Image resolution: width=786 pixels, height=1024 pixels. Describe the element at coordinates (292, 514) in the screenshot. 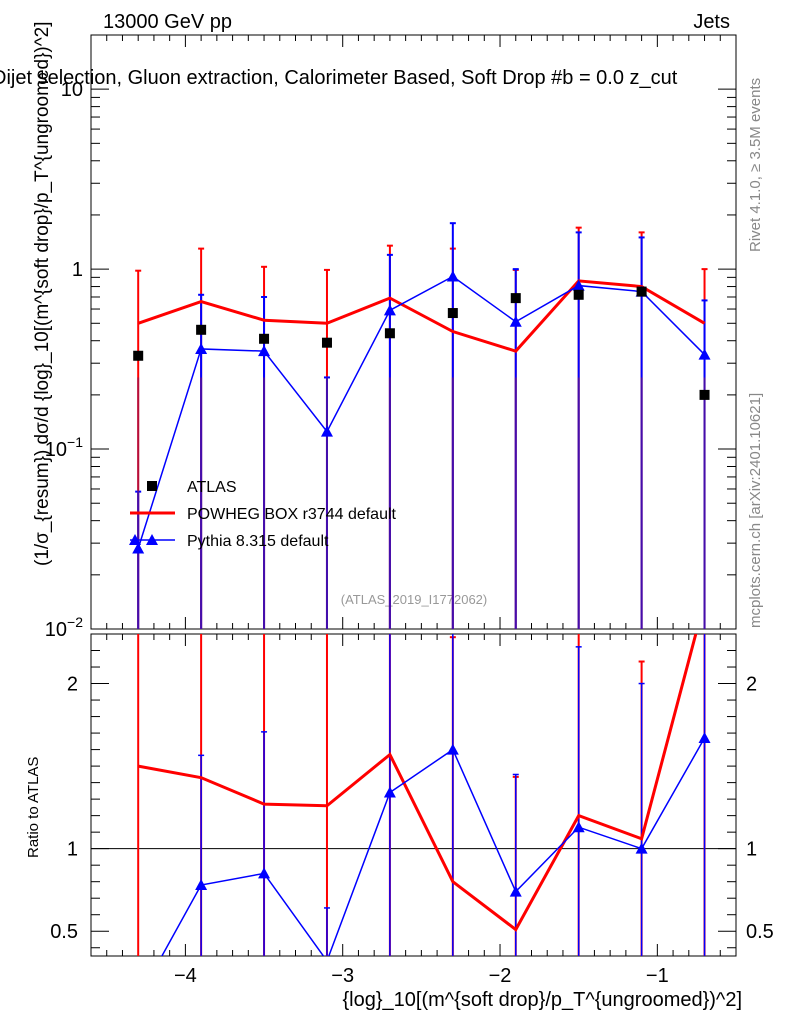

I see `legend-label: POWHEG BOX r3744 default` at that location.